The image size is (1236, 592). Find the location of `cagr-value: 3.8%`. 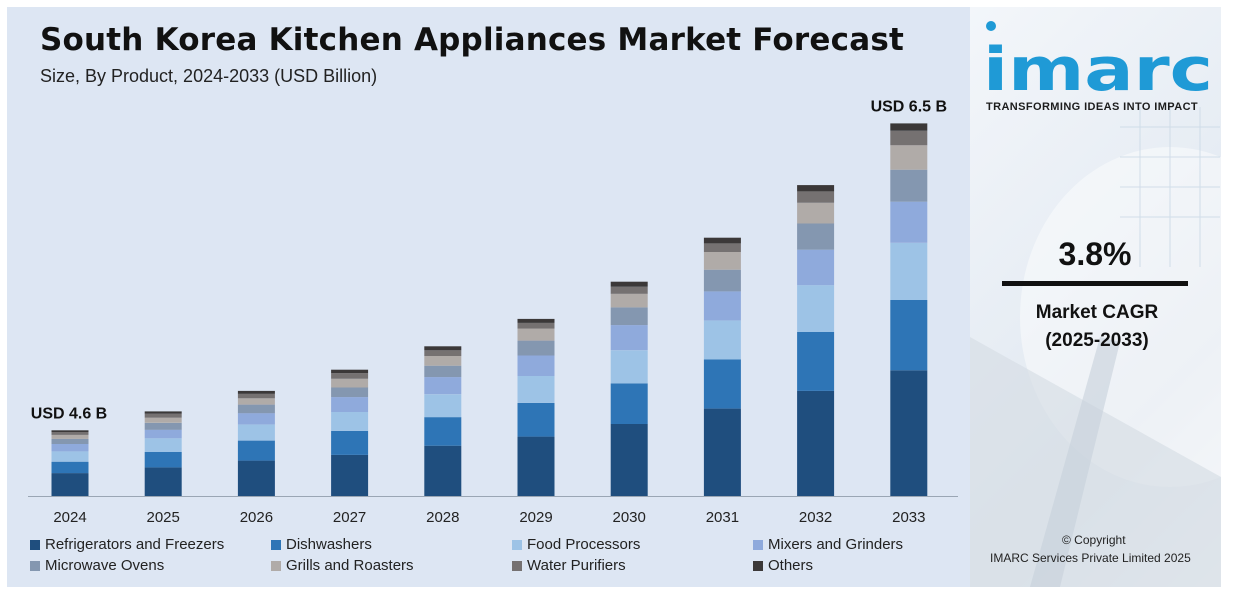

cagr-value: 3.8% is located at coordinates (1095, 254).